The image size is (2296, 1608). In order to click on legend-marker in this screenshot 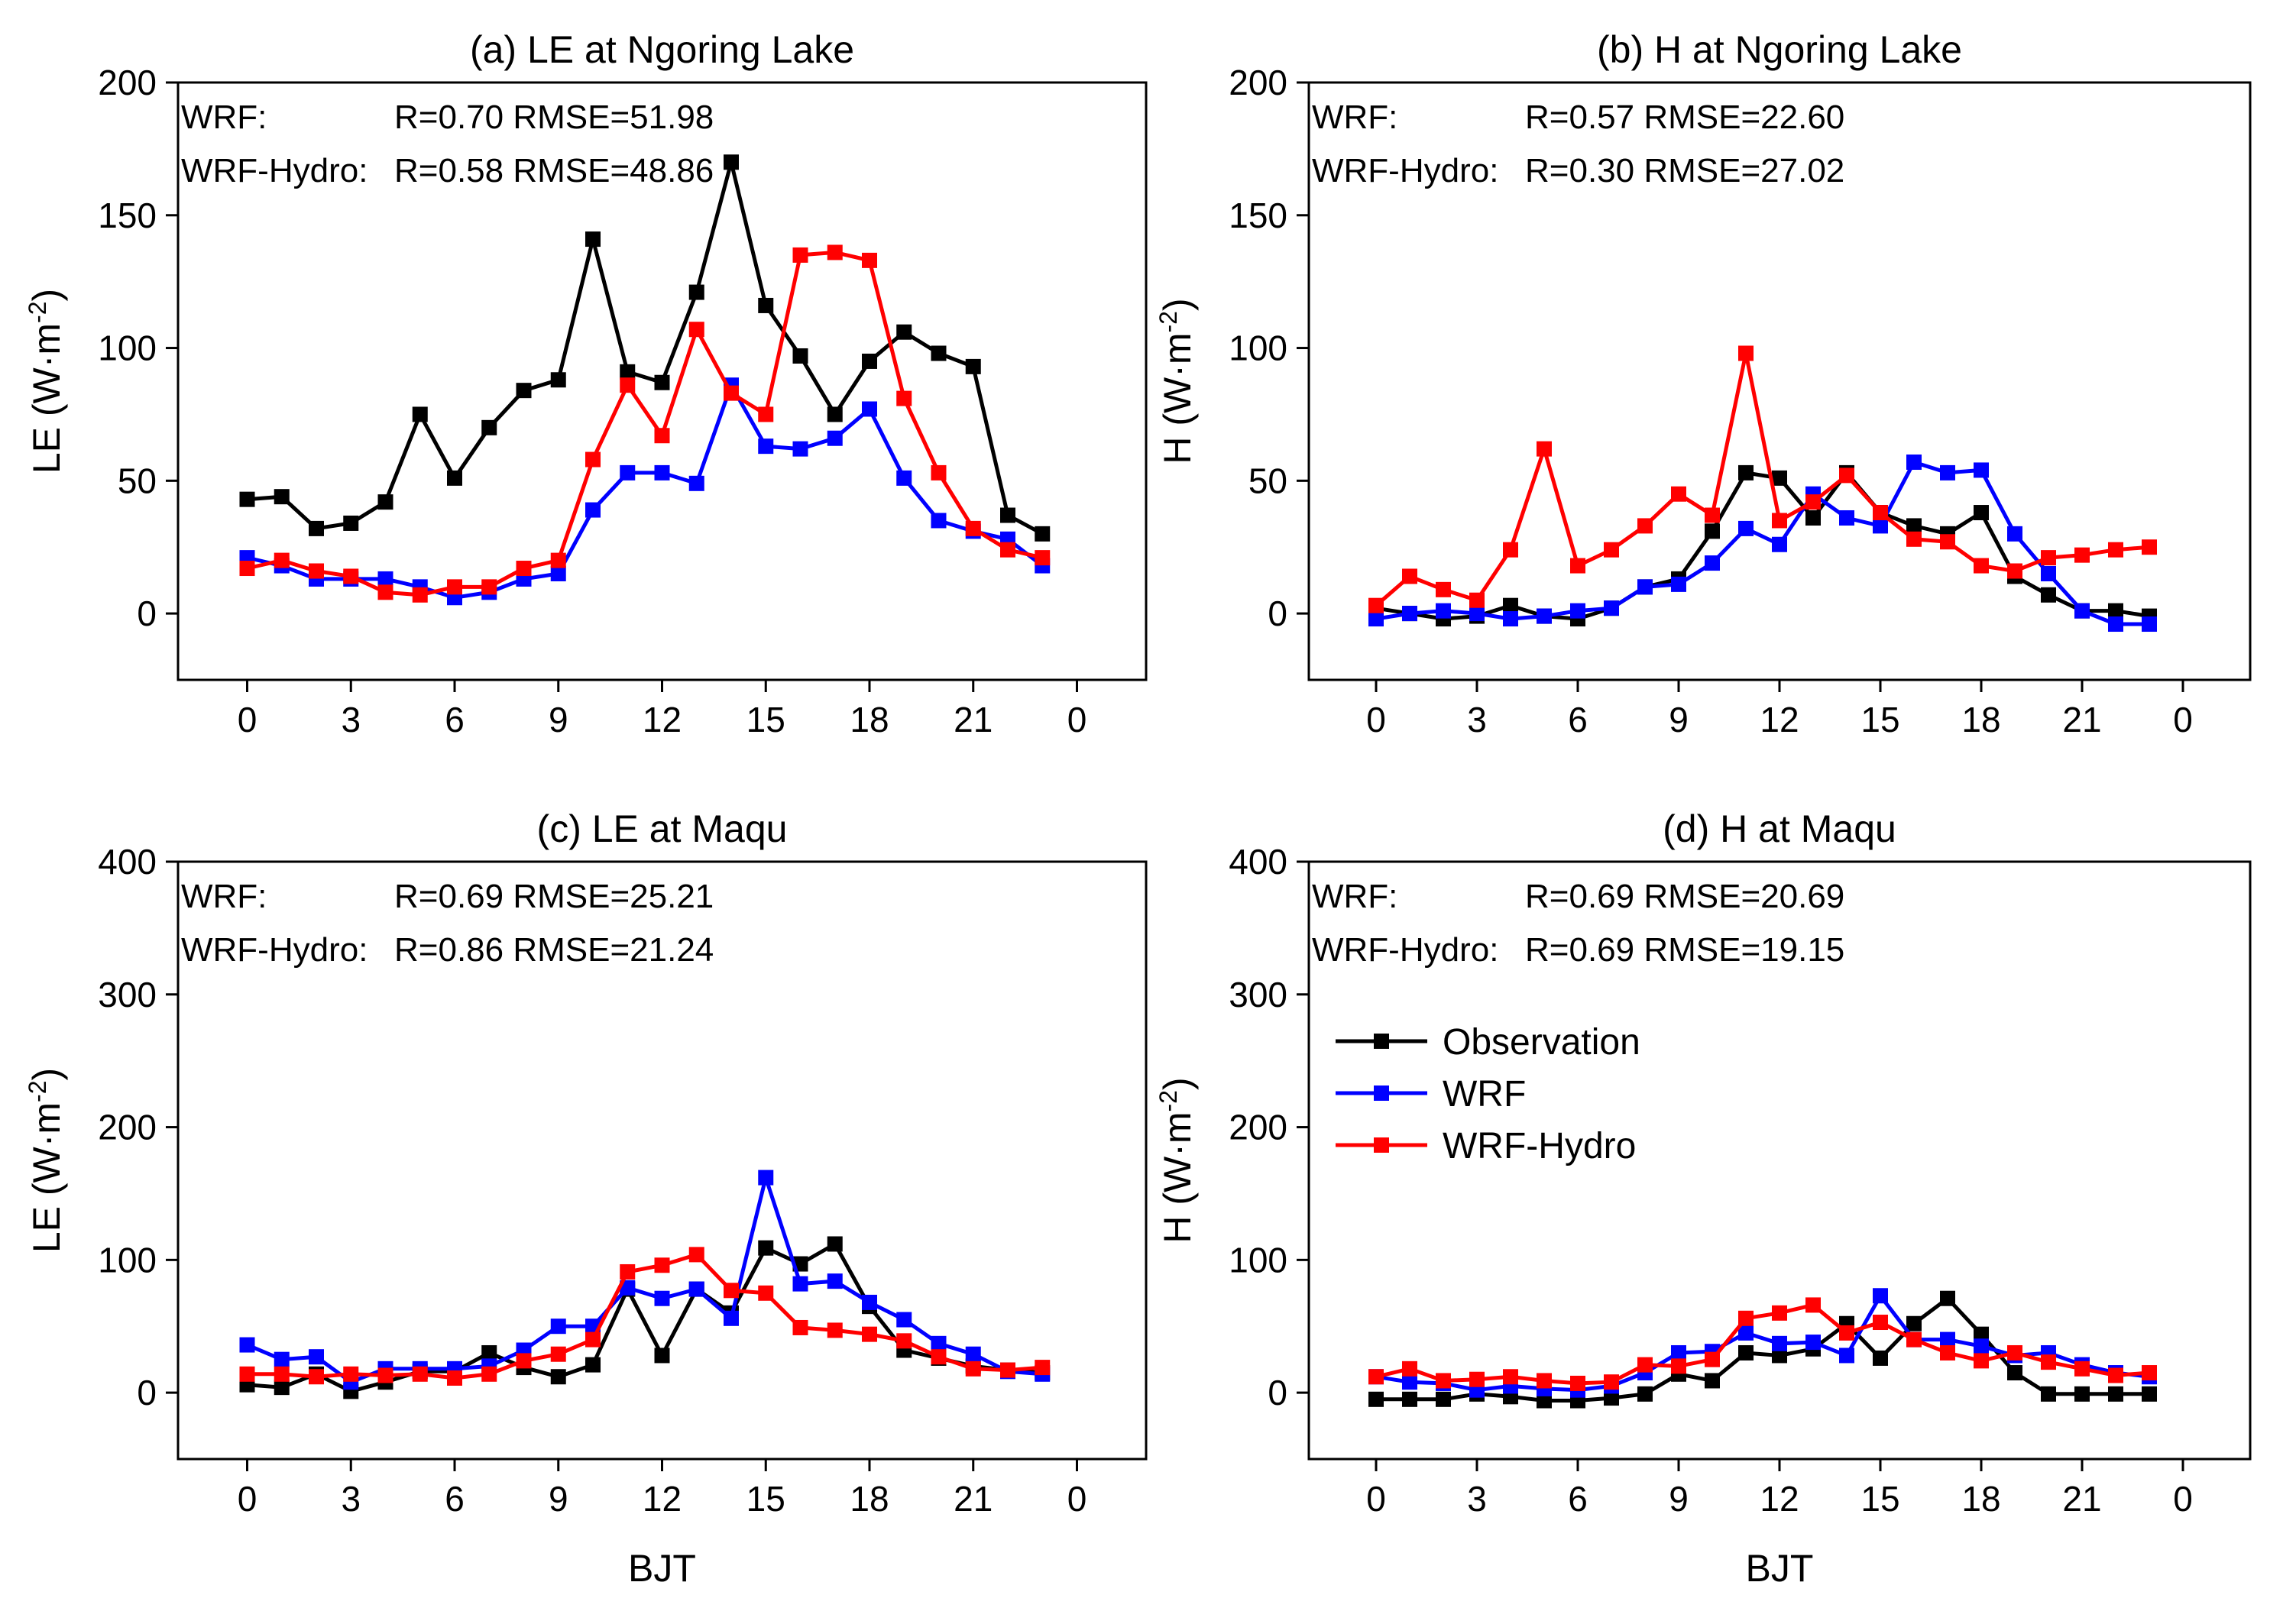, I will do `click(1382, 1145)`.